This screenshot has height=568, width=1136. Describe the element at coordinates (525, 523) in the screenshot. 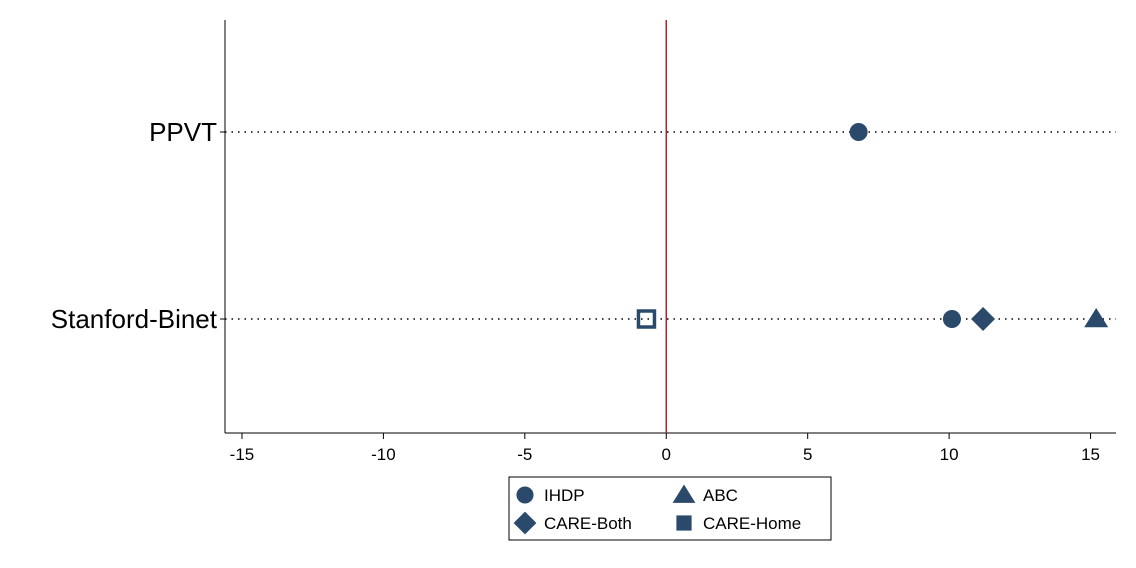

I see `legend-marker-care-both` at that location.